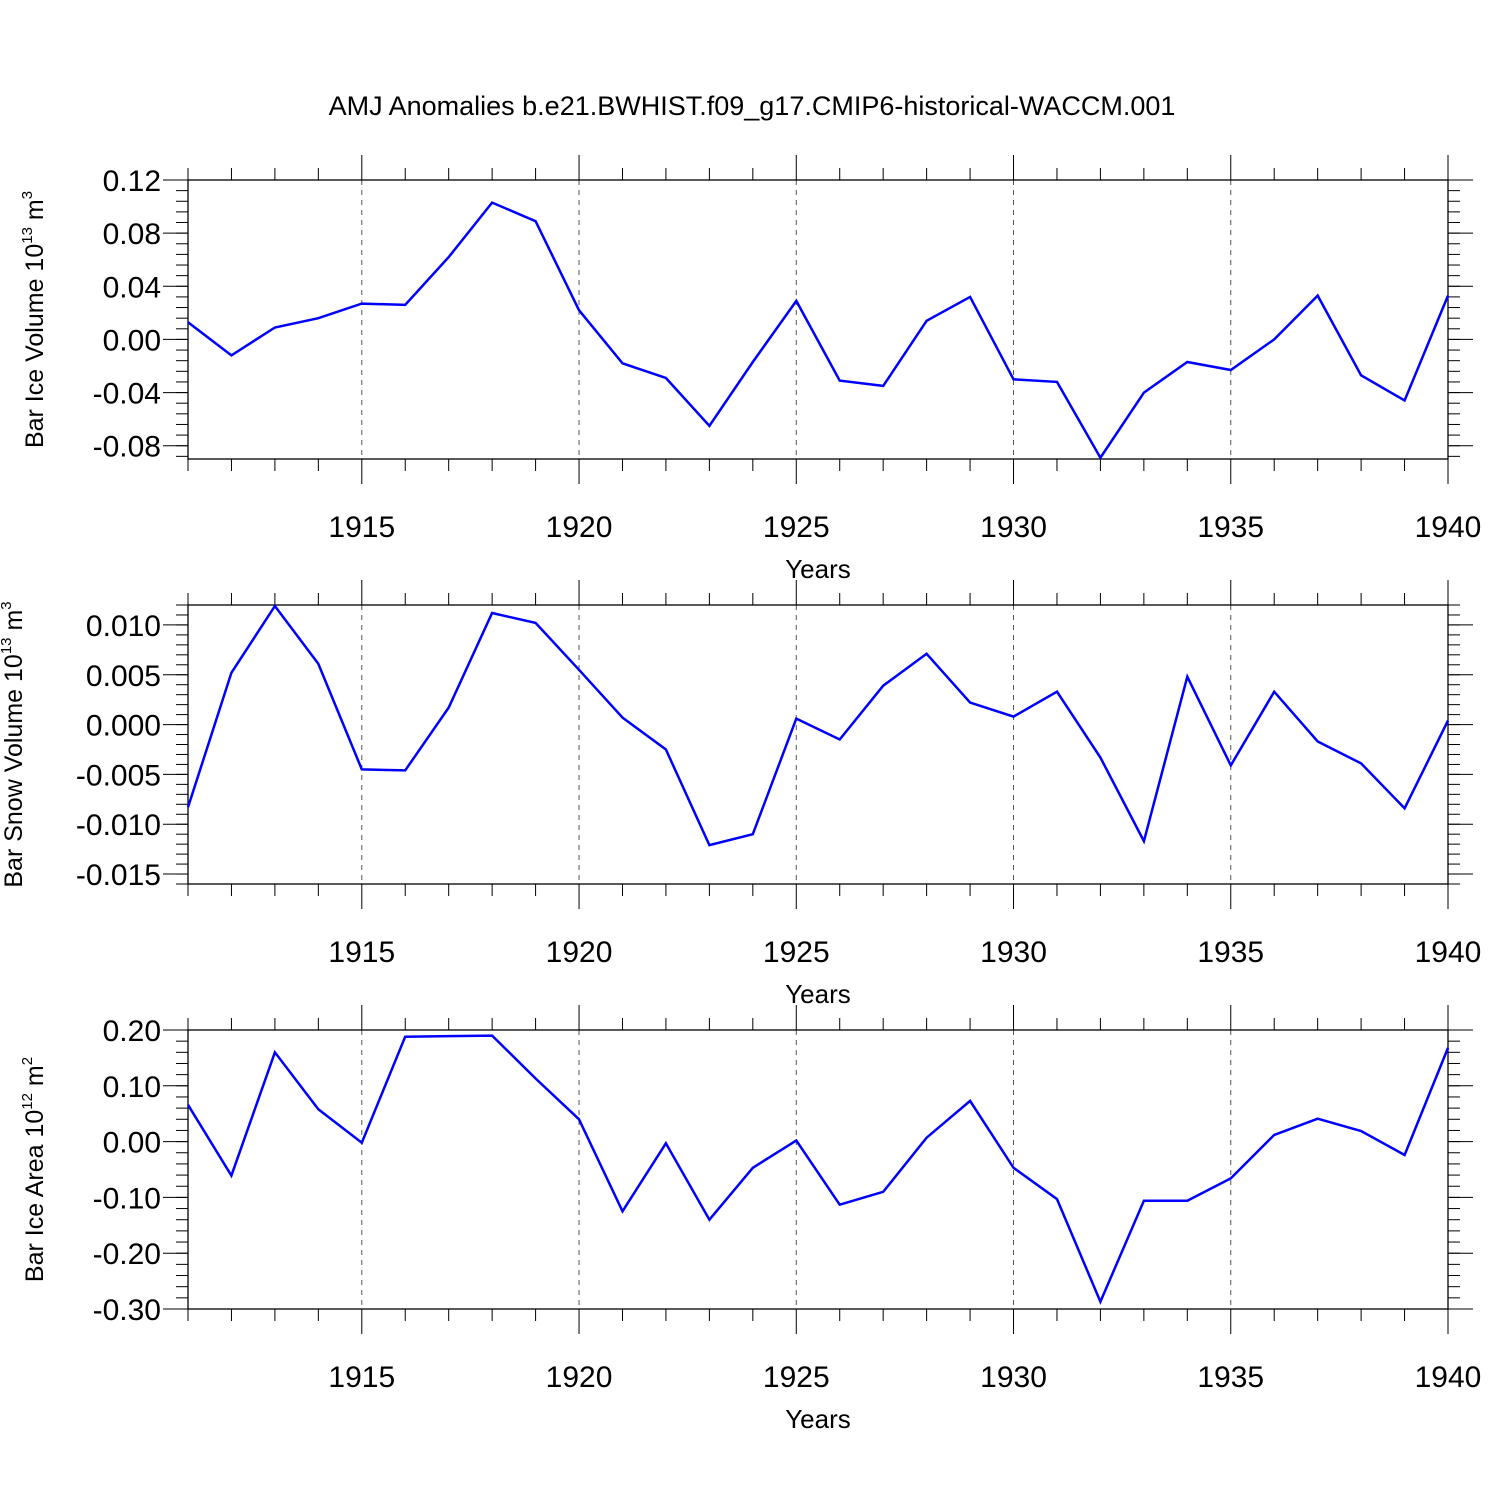 The image size is (1500, 1500). Describe the element at coordinates (132, 1031) in the screenshot. I see `y-tick-label: 0.20` at that location.